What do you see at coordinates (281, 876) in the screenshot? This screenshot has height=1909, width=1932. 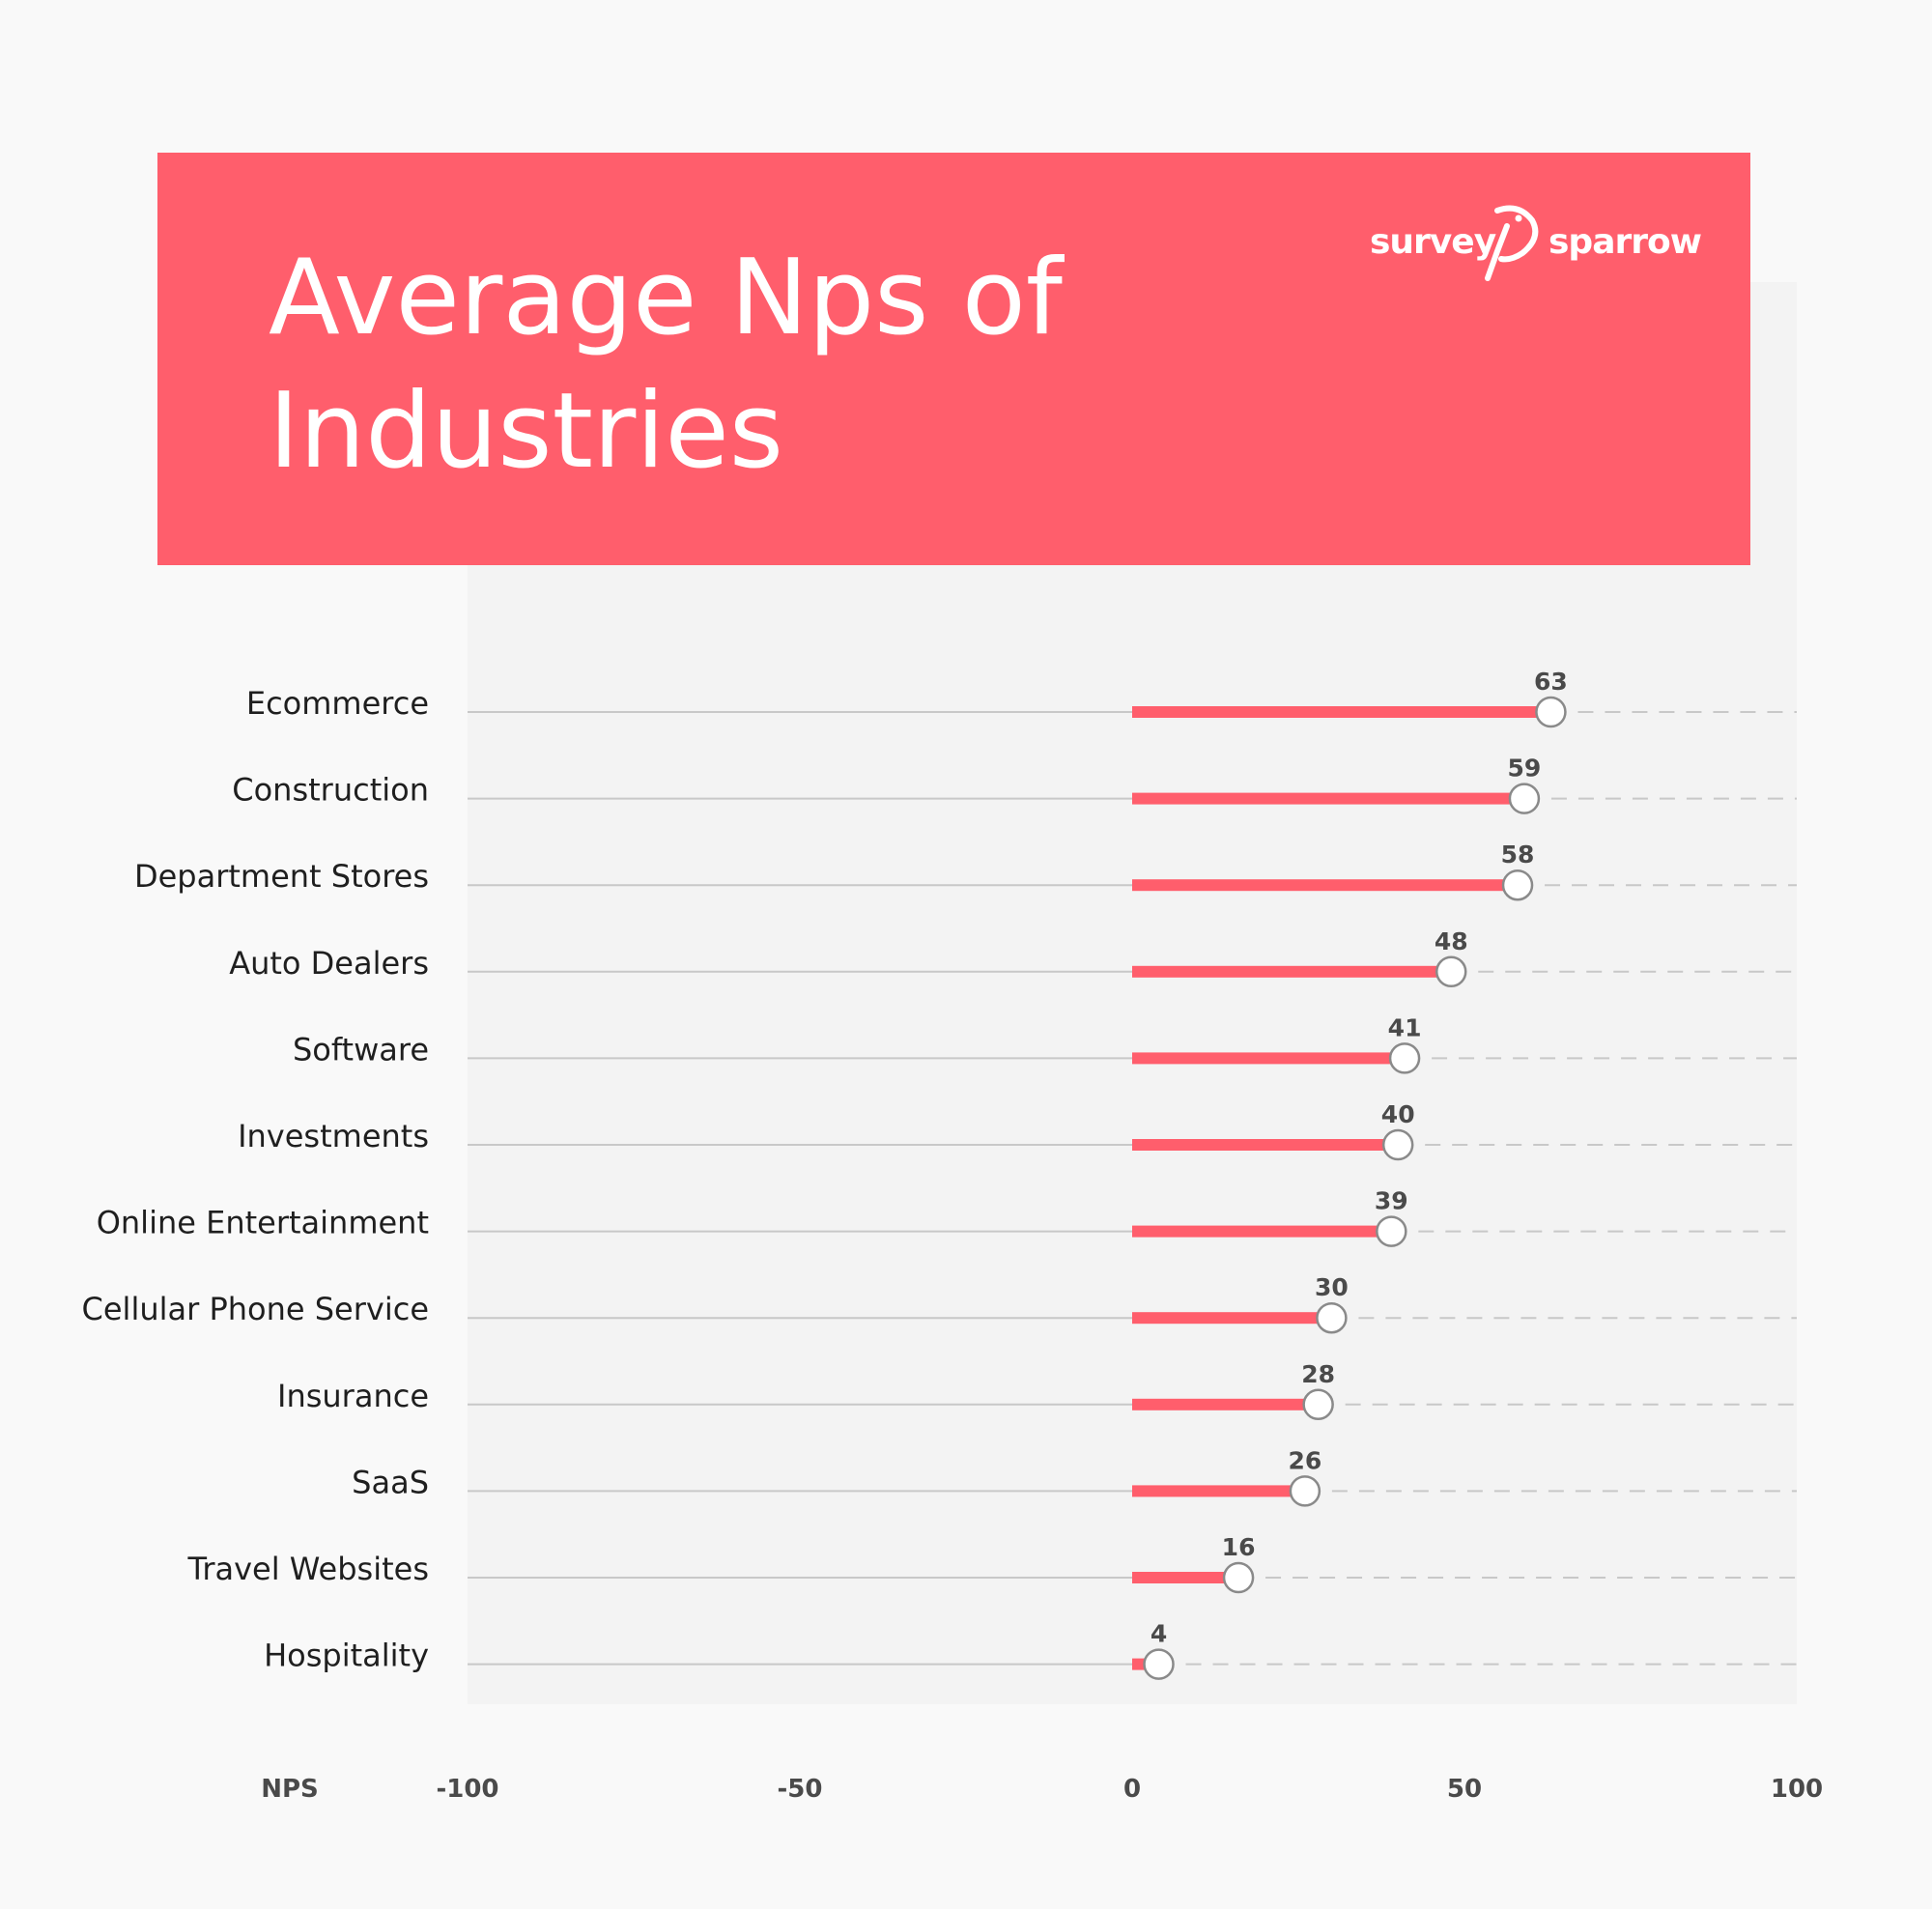 I see `category-label: Department Stores` at bounding box center [281, 876].